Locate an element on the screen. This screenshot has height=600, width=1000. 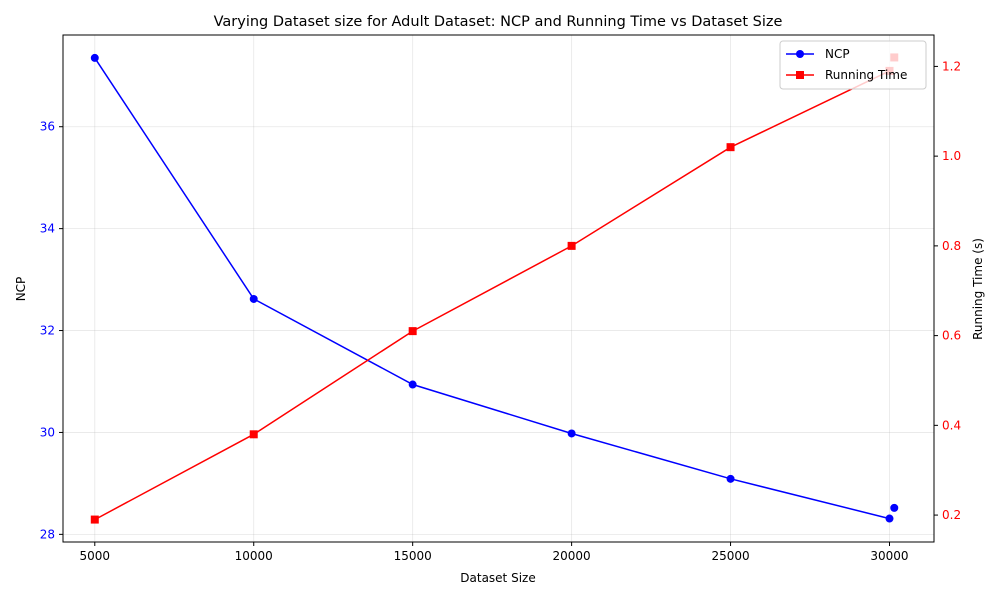
right-tick-label: 0.8 is located at coordinates (951, 246).